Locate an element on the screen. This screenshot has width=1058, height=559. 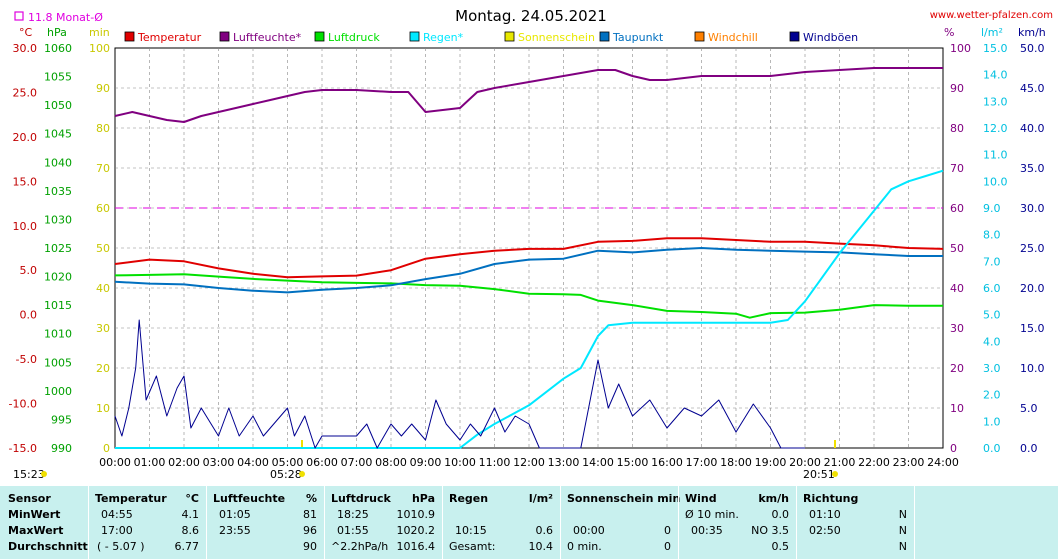
legend-label: Windchill is located at coordinates (733, 37).